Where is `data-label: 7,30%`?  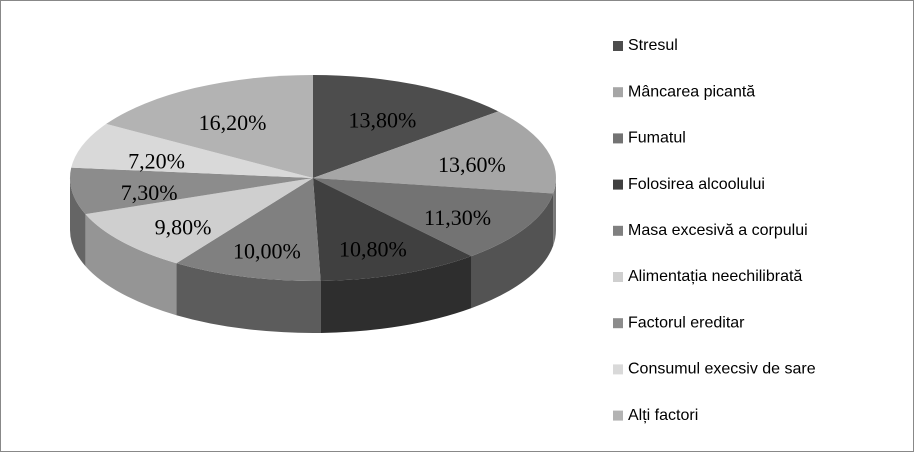
data-label: 7,30% is located at coordinates (149, 192).